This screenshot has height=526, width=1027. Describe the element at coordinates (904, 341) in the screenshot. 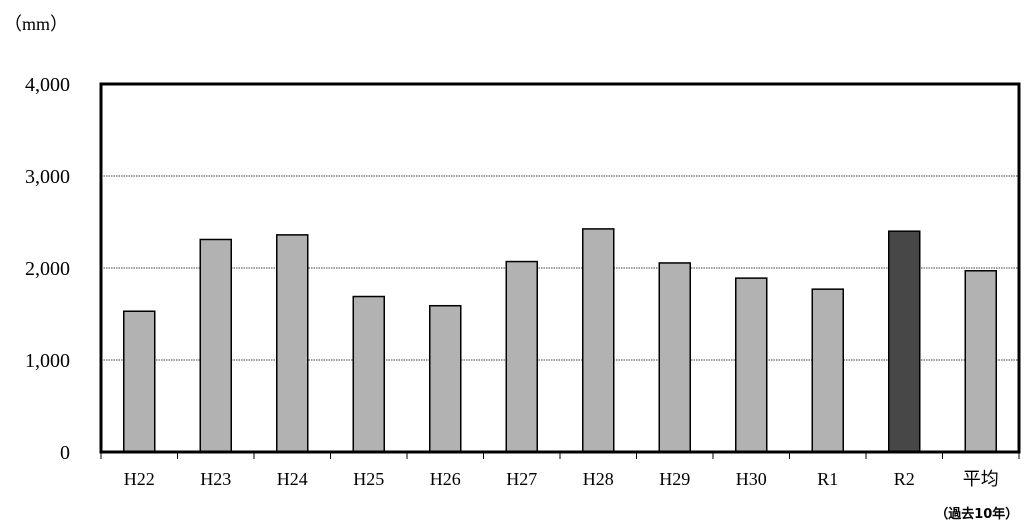

I see `bar-R2` at that location.